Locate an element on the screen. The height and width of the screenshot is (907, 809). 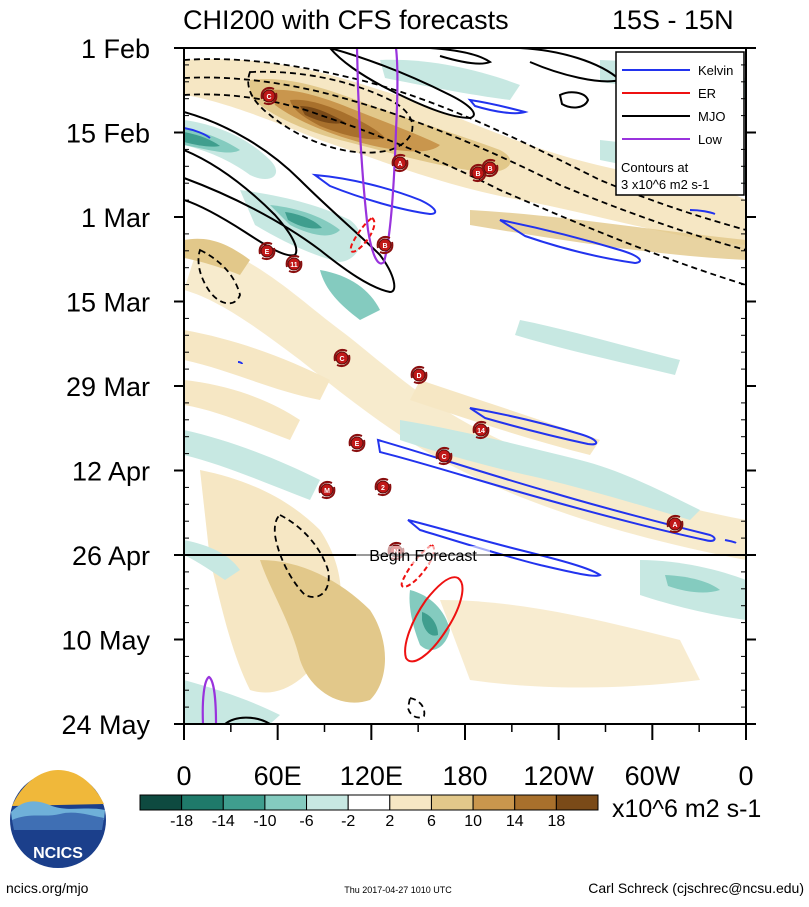
colorbar-tick-label: -6 is located at coordinates (306, 821).